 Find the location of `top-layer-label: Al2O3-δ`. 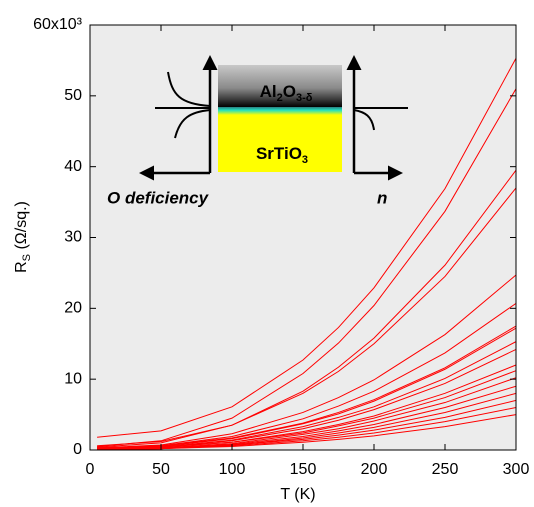

top-layer-label: Al2O3-δ is located at coordinates (286, 92).